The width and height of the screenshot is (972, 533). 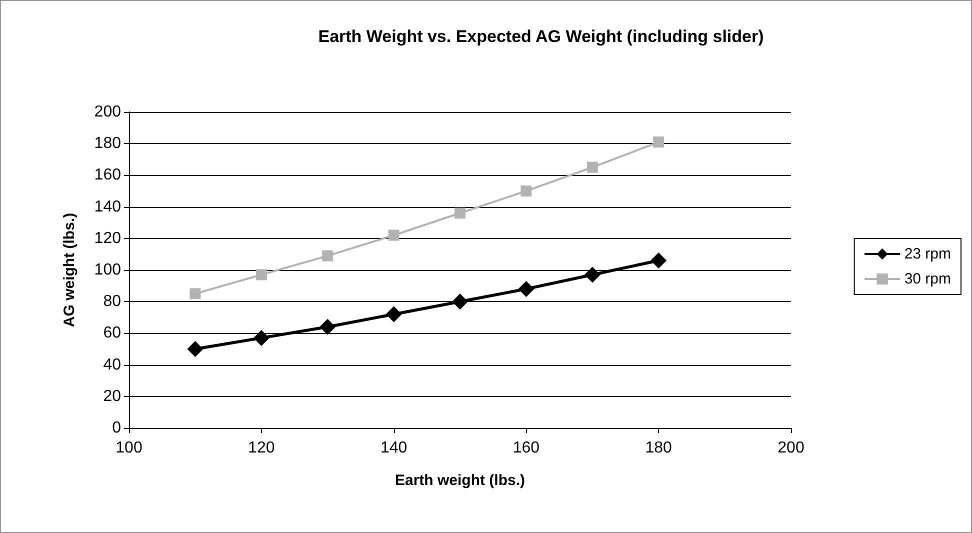 What do you see at coordinates (108, 143) in the screenshot?
I see `y-tick-label: 180` at bounding box center [108, 143].